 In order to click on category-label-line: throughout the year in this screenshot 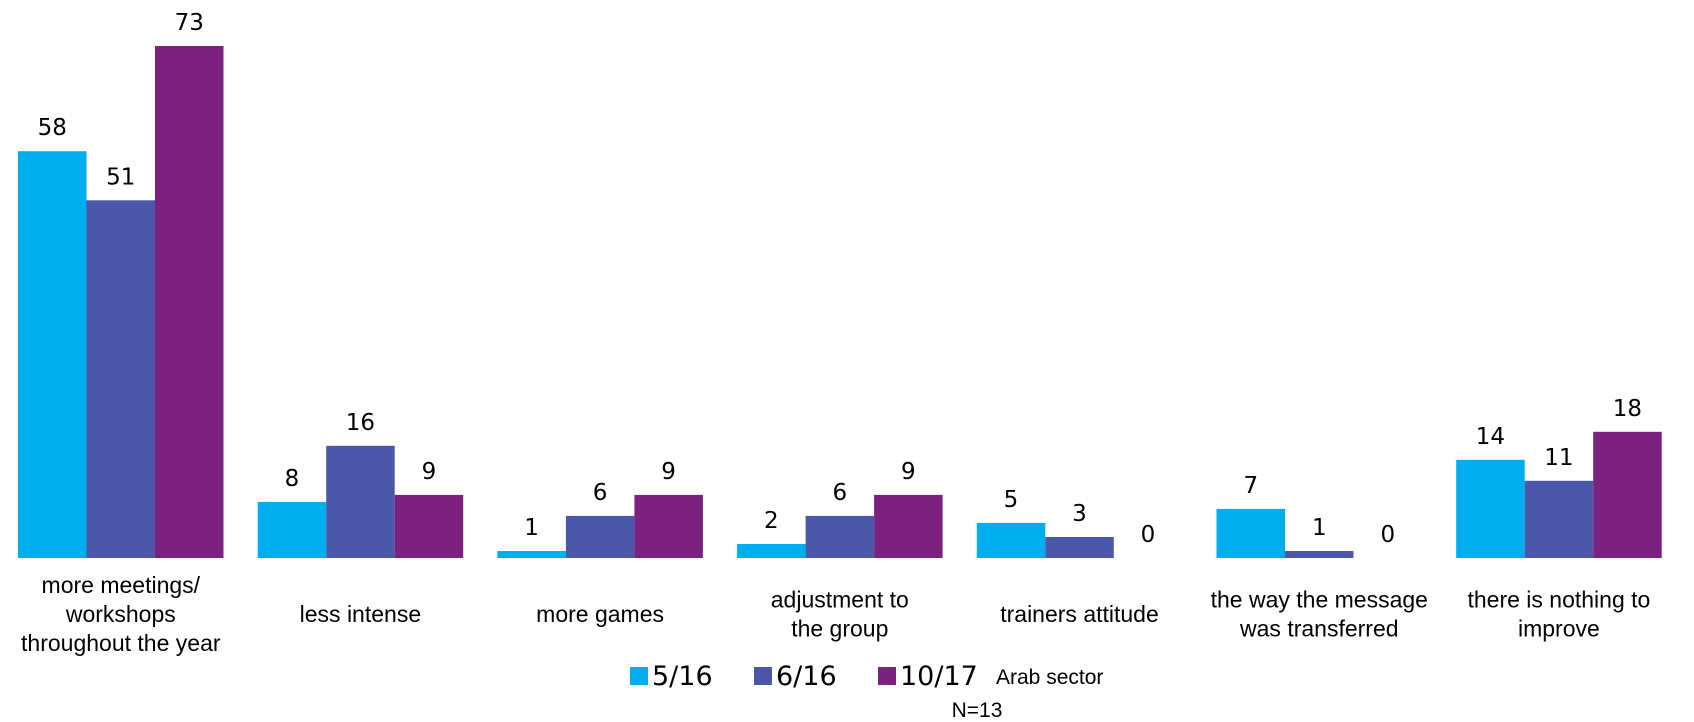, I will do `click(121, 643)`.